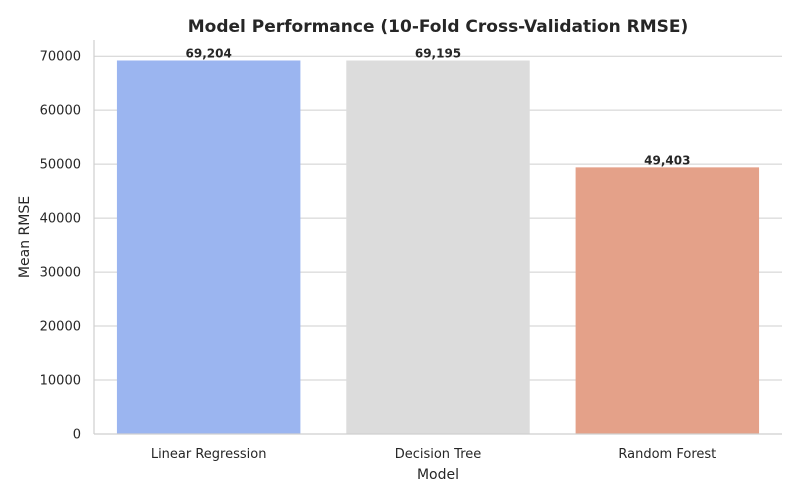 The height and width of the screenshot is (500, 800). What do you see at coordinates (60, 273) in the screenshot?
I see `y-tick-label: 30000` at bounding box center [60, 273].